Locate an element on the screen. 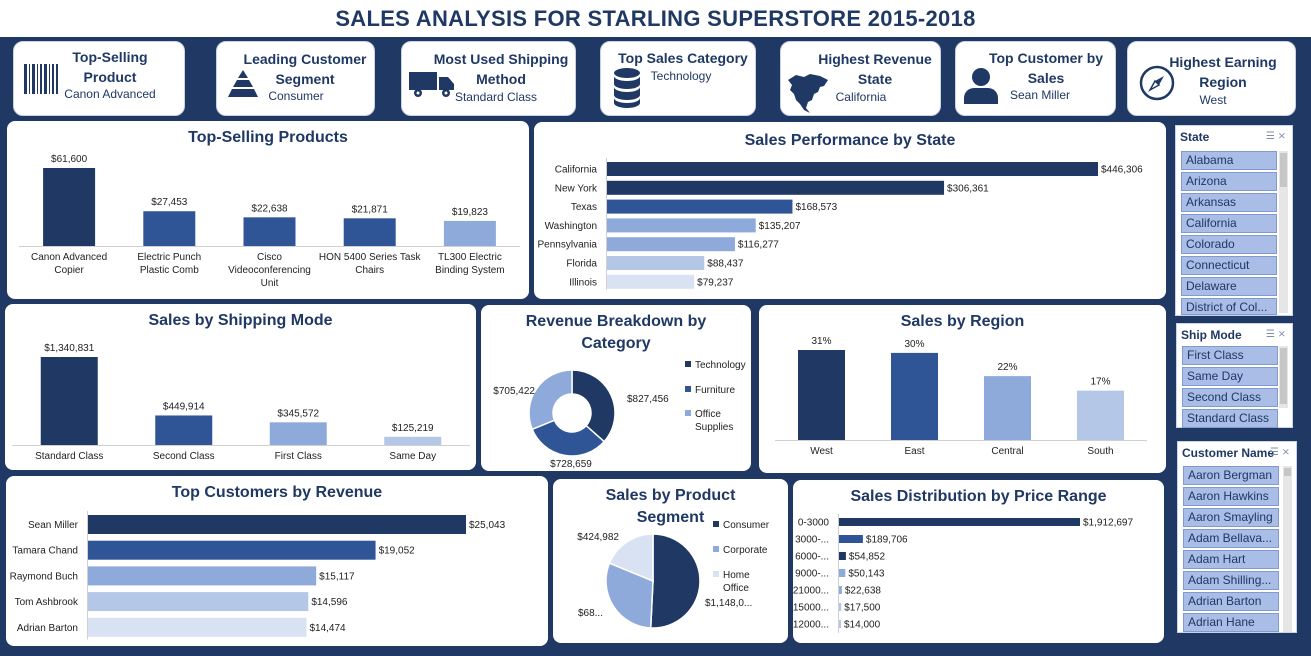 The width and height of the screenshot is (1311, 656). slicer-item: Colorado is located at coordinates (1229, 244).